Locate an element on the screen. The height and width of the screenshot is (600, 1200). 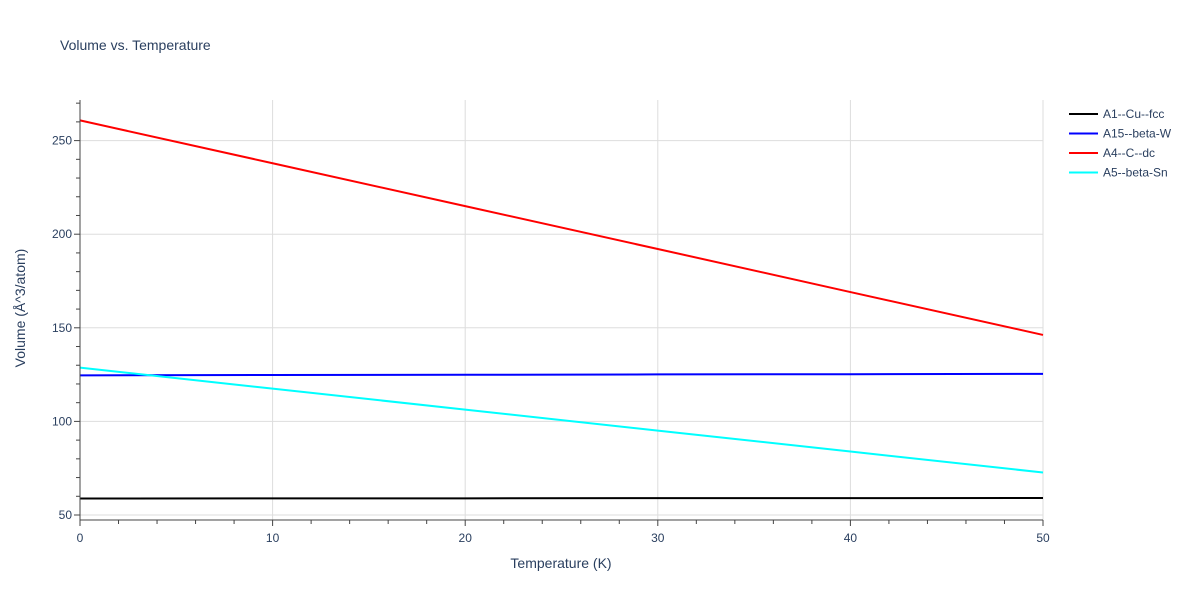
y-axis-label: Volume (Å^3/atom) is located at coordinates (20, 308).